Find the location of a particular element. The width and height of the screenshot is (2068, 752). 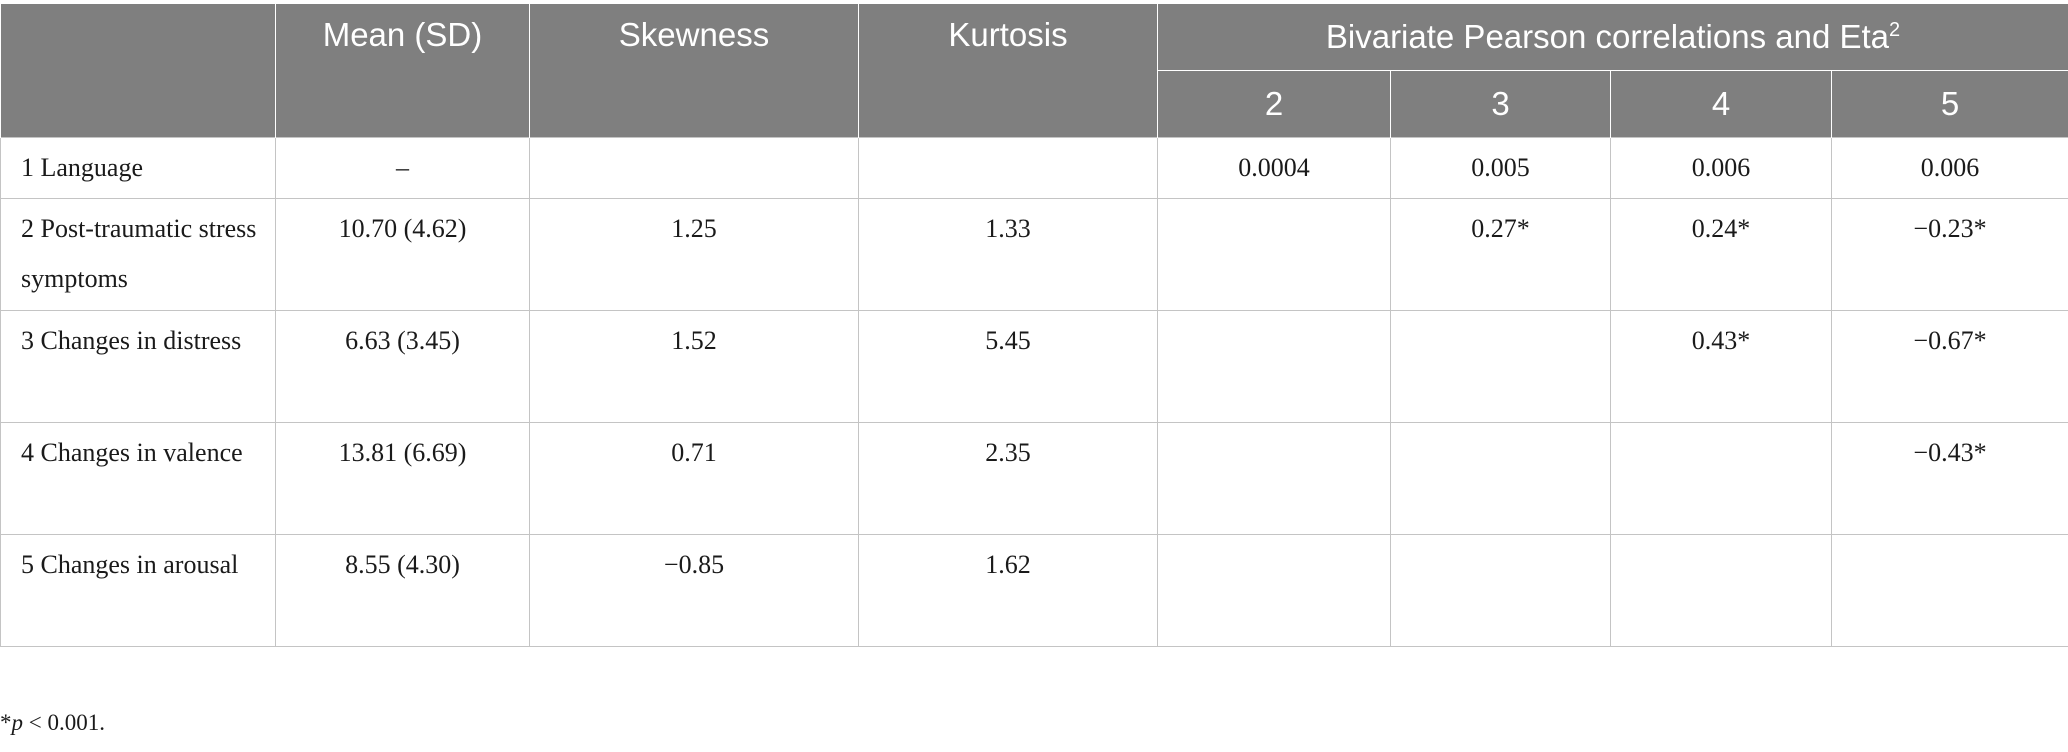

header-corr-col-4: 4 is located at coordinates (1721, 104).